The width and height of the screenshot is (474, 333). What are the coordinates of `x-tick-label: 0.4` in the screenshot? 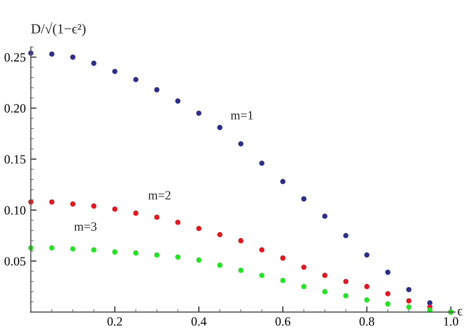 It's located at (198, 321).